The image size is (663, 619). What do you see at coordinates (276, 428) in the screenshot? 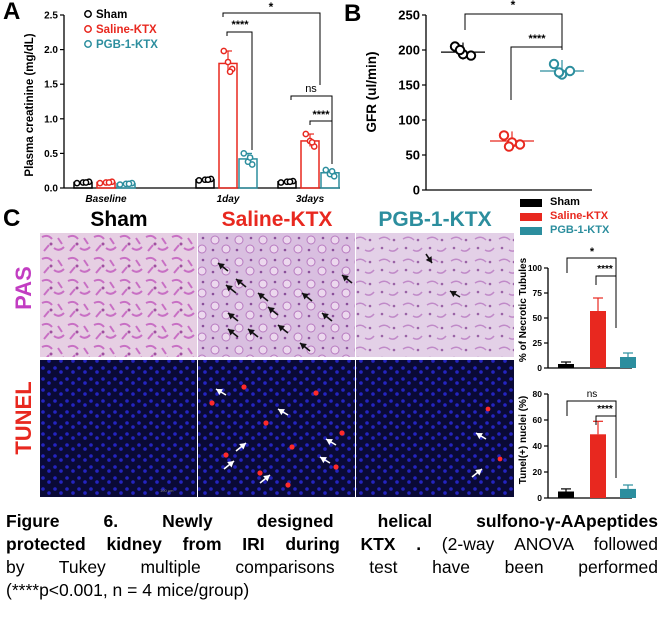
I see `micrograph-tunel-saline` at bounding box center [276, 428].